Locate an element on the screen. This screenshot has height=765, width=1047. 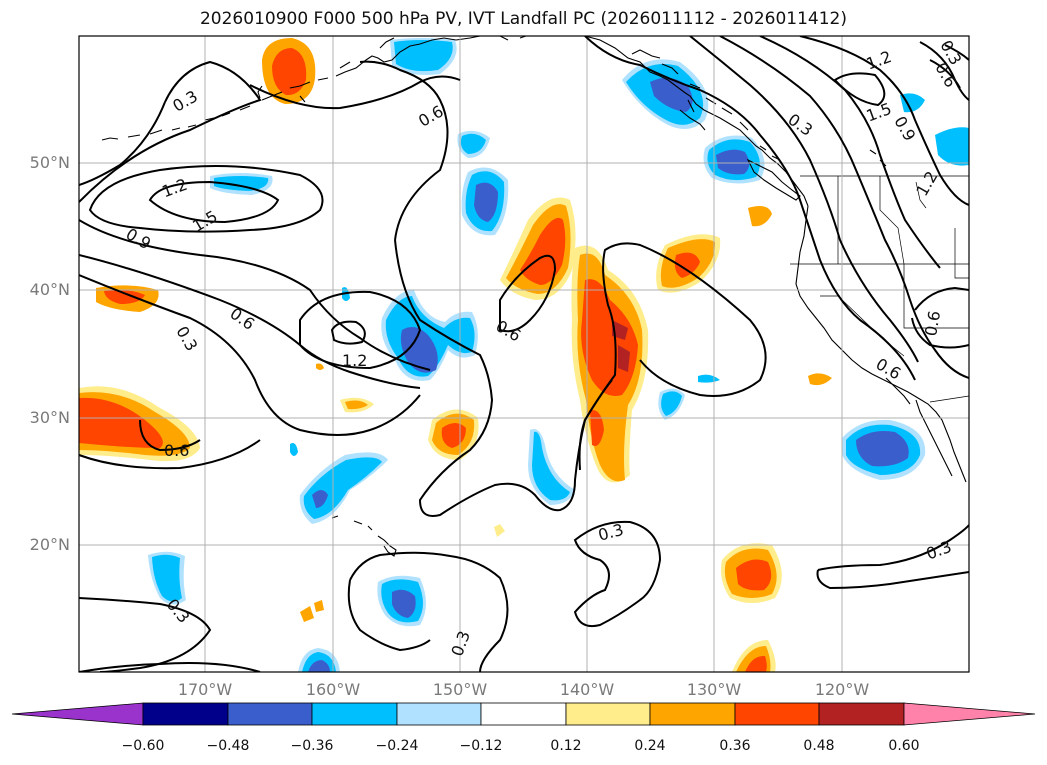
contour-label: 1.2 is located at coordinates (354, 360).